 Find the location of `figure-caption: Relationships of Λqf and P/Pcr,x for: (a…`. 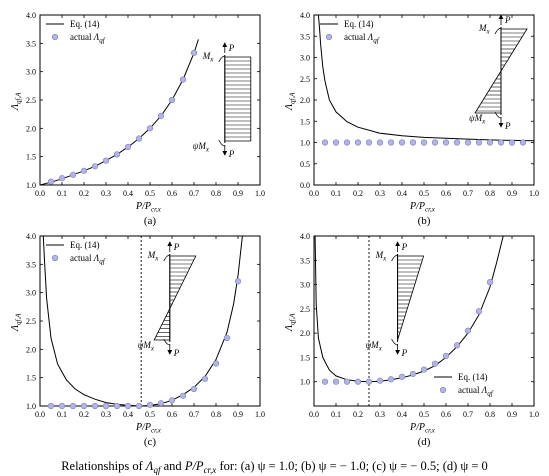

figure-caption: Relationships of Λqf and P/Pcr,x for: (a… is located at coordinates (274, 467).